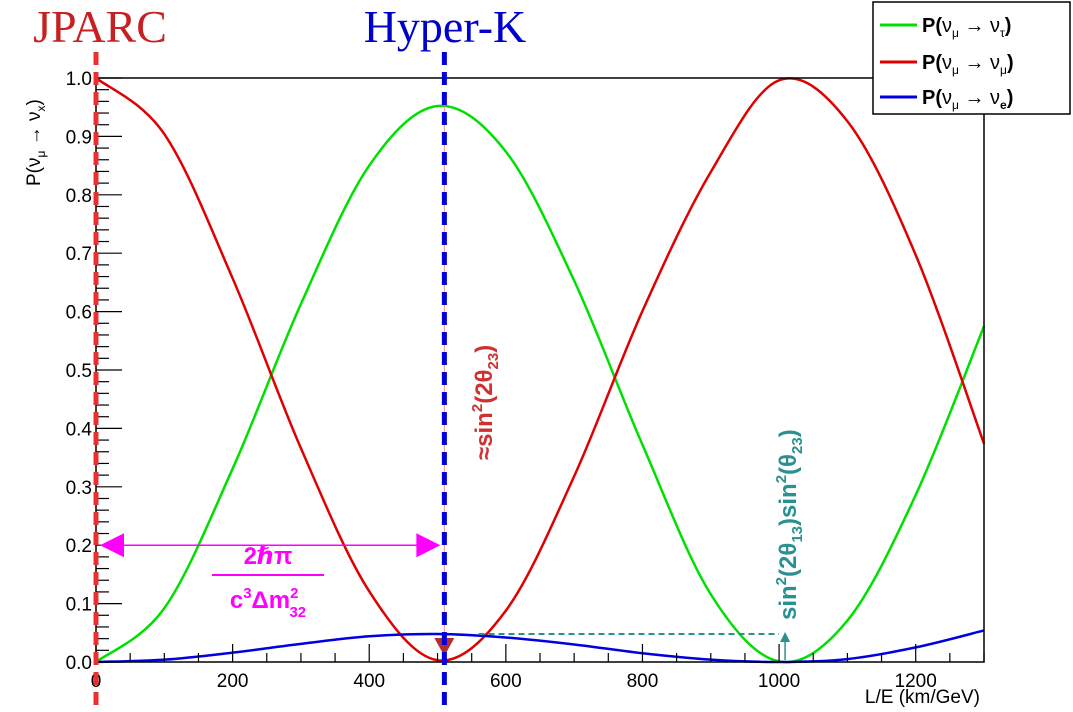 The height and width of the screenshot is (712, 1073). I want to click on amplitude-23-label: ≈sin2(2θ23), so click(485, 402).